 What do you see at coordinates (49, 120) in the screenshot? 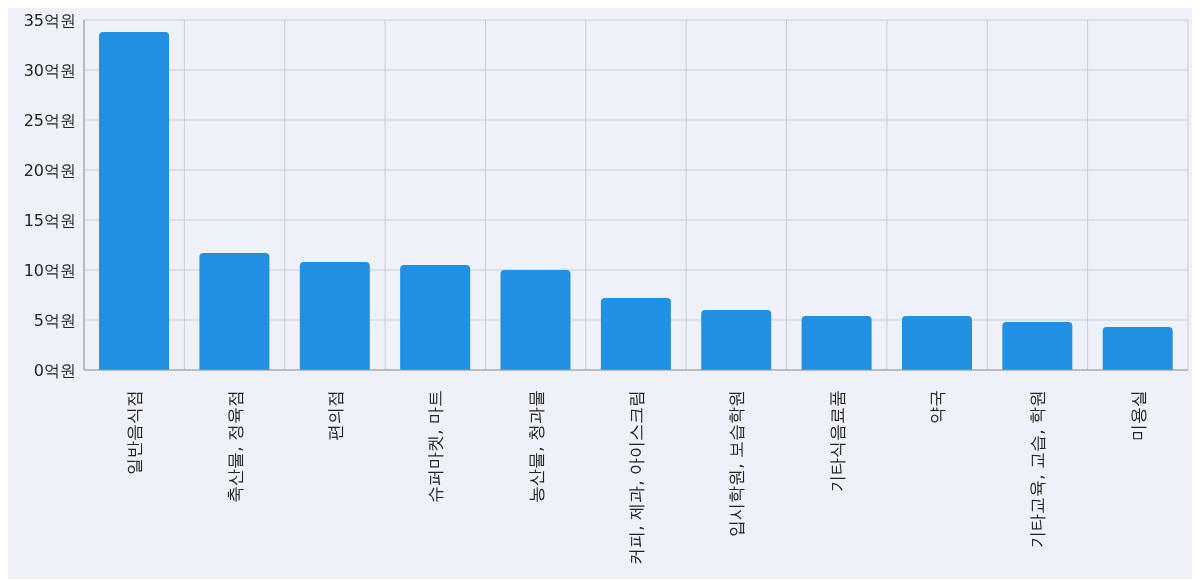
I see `y-tick-label: 25억원` at bounding box center [49, 120].